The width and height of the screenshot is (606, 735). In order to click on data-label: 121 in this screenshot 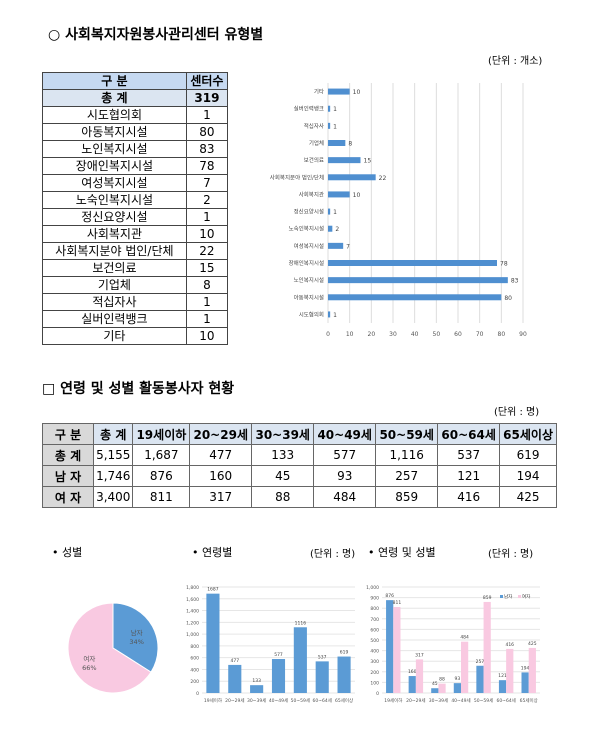, I will do `click(502, 676)`.